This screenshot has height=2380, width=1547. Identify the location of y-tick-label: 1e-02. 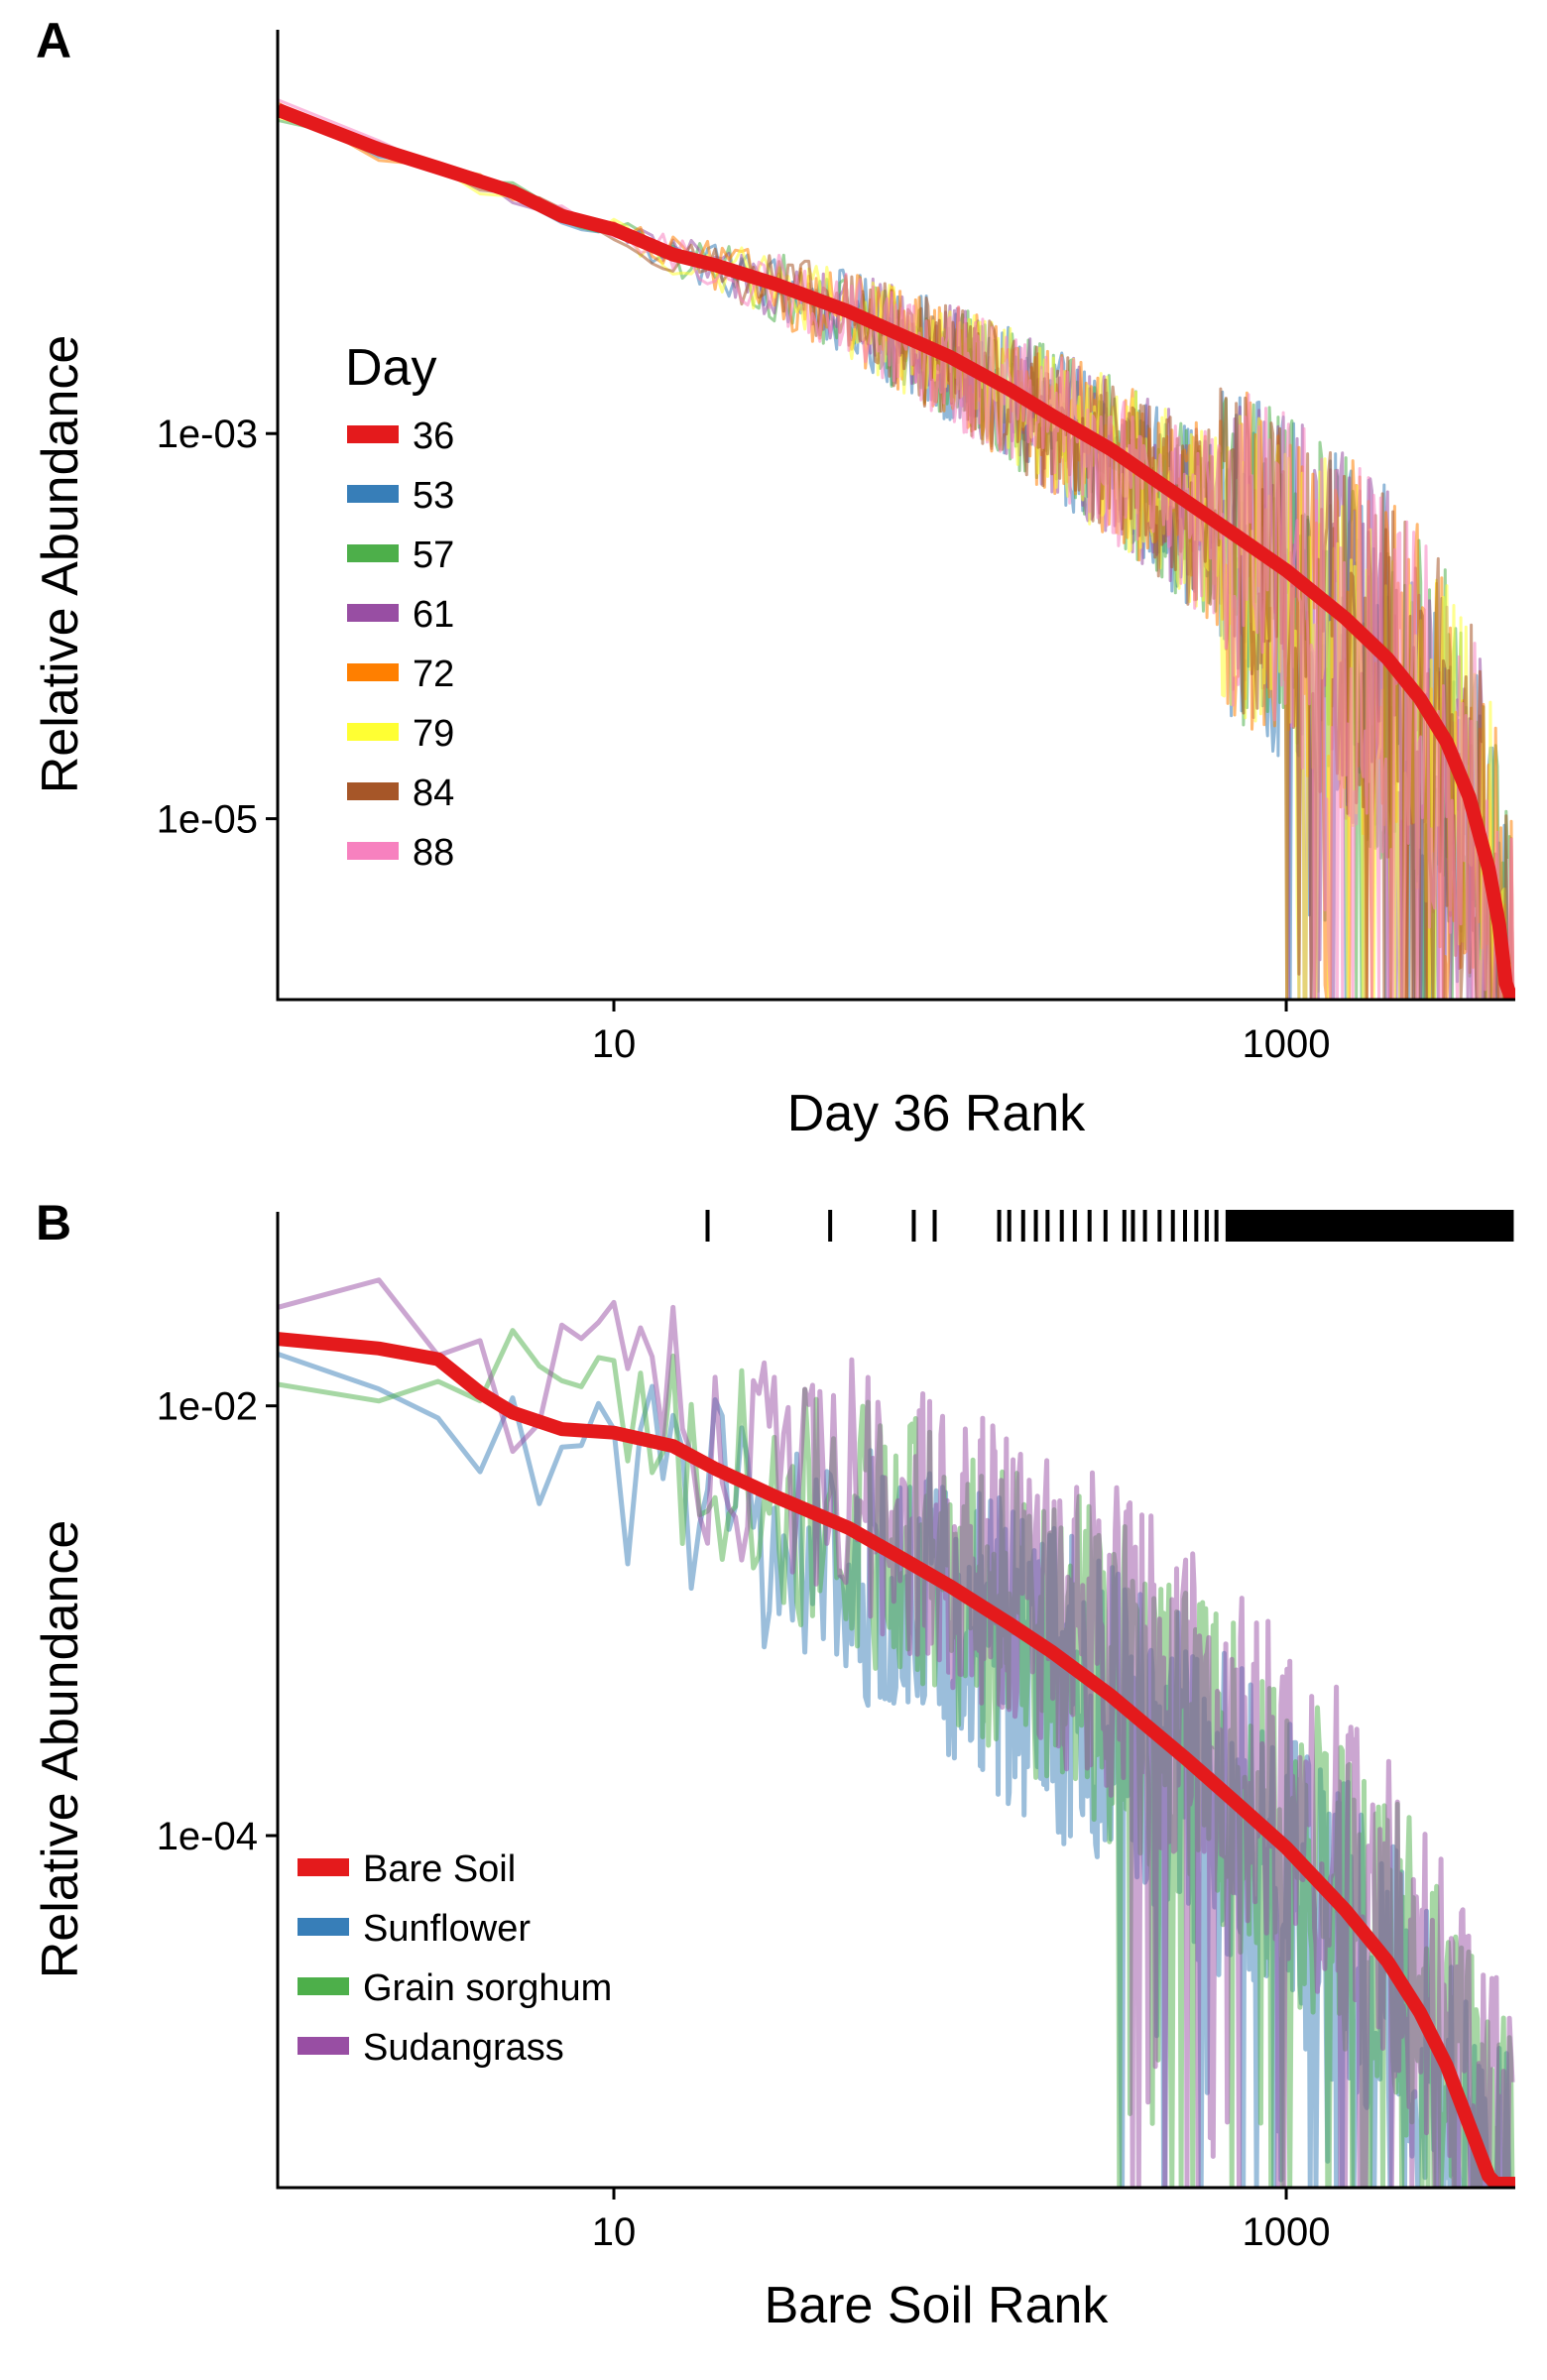
(207, 1407).